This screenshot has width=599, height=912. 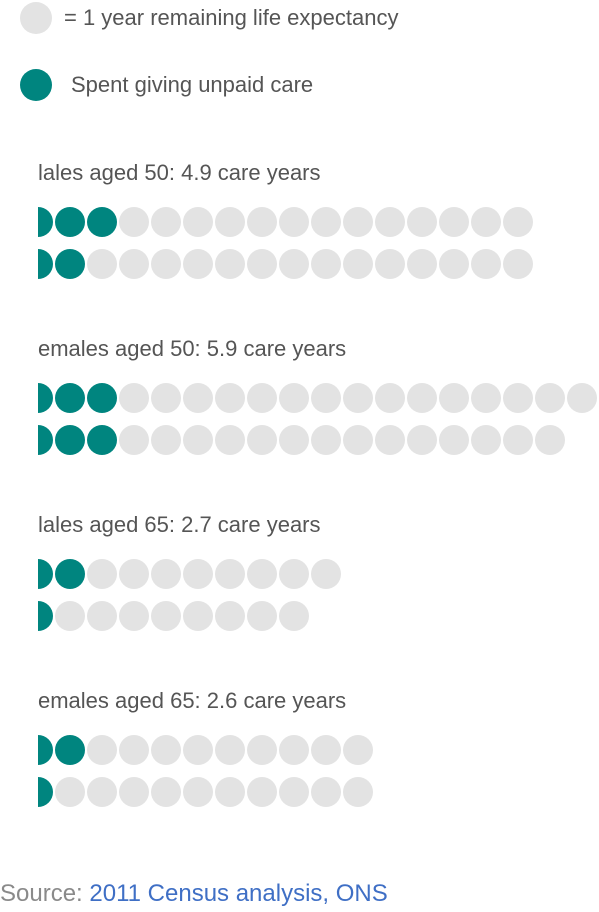 I want to click on chart-group-4: emales aged 65: 2.6 care years, so click(x=299, y=753).